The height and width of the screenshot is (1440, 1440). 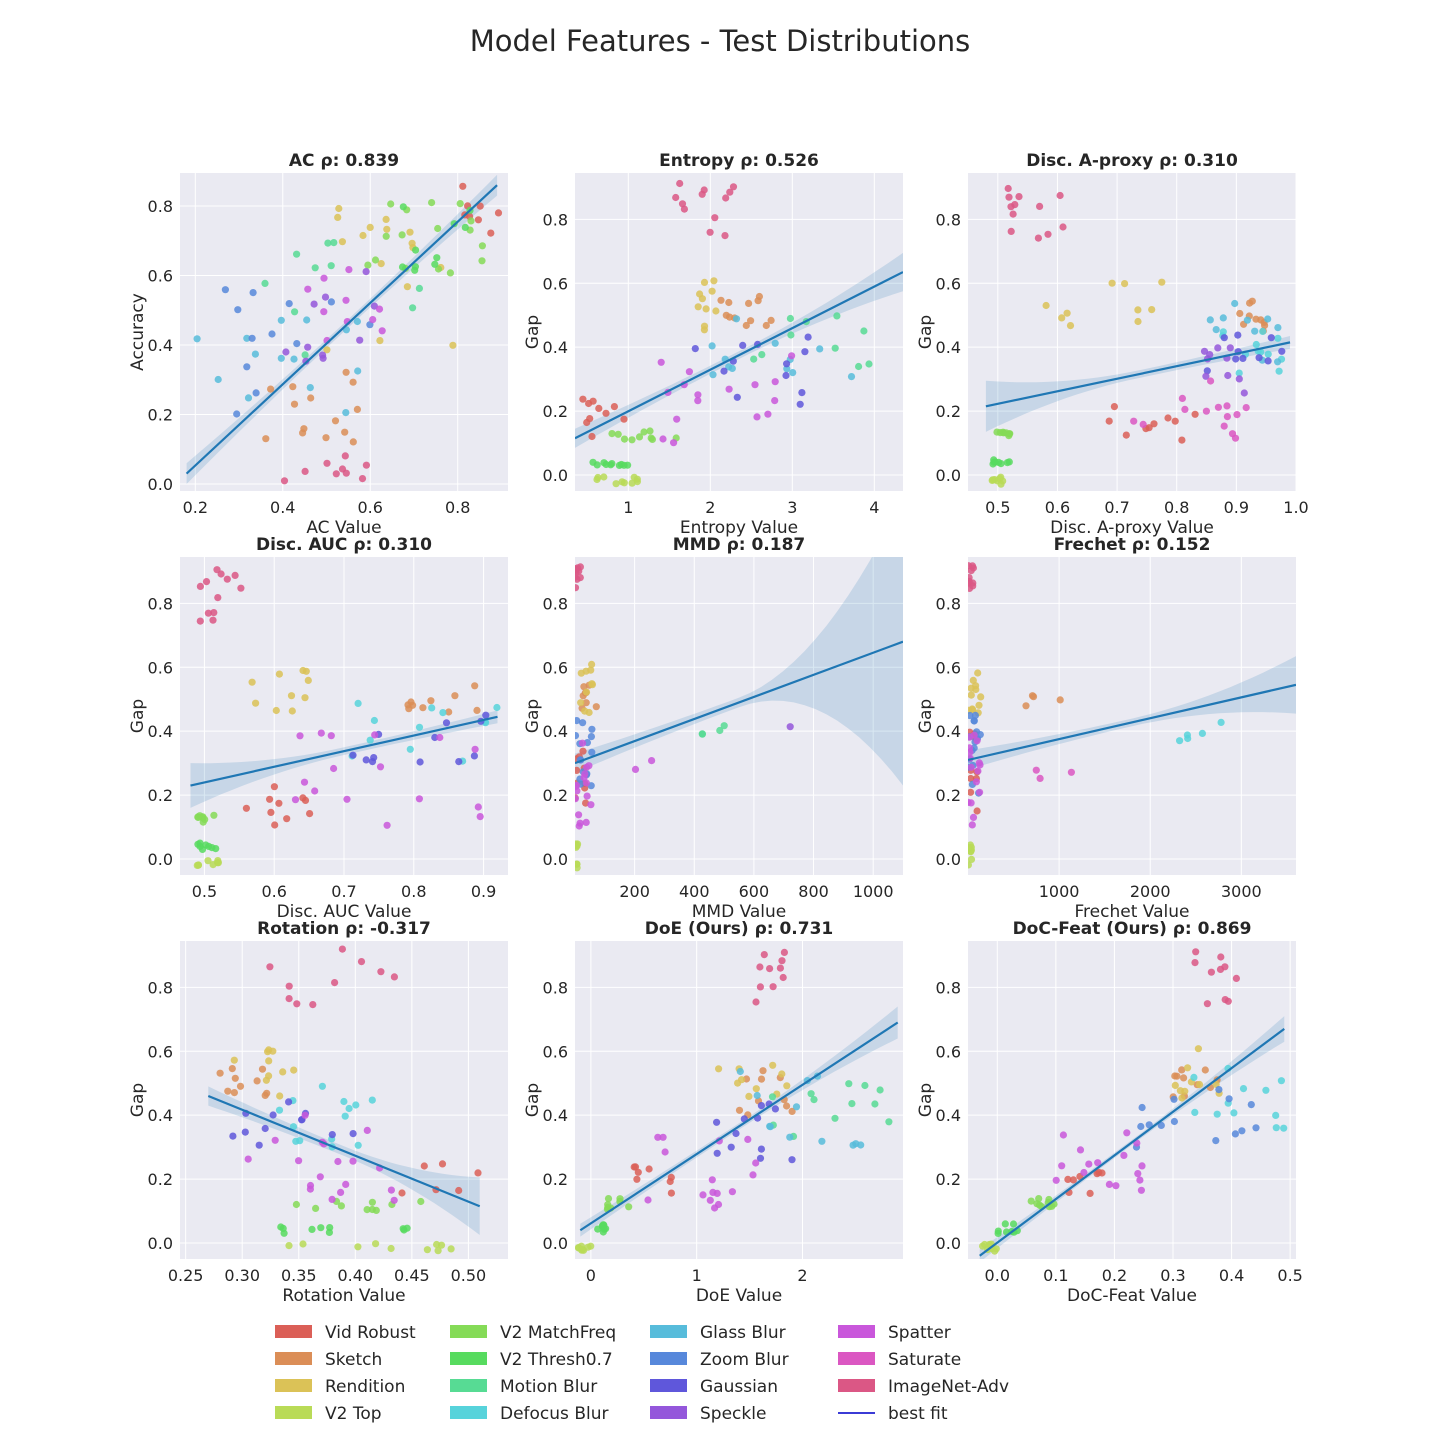 I want to click on y-axis-label: Gap, so click(x=138, y=1100).